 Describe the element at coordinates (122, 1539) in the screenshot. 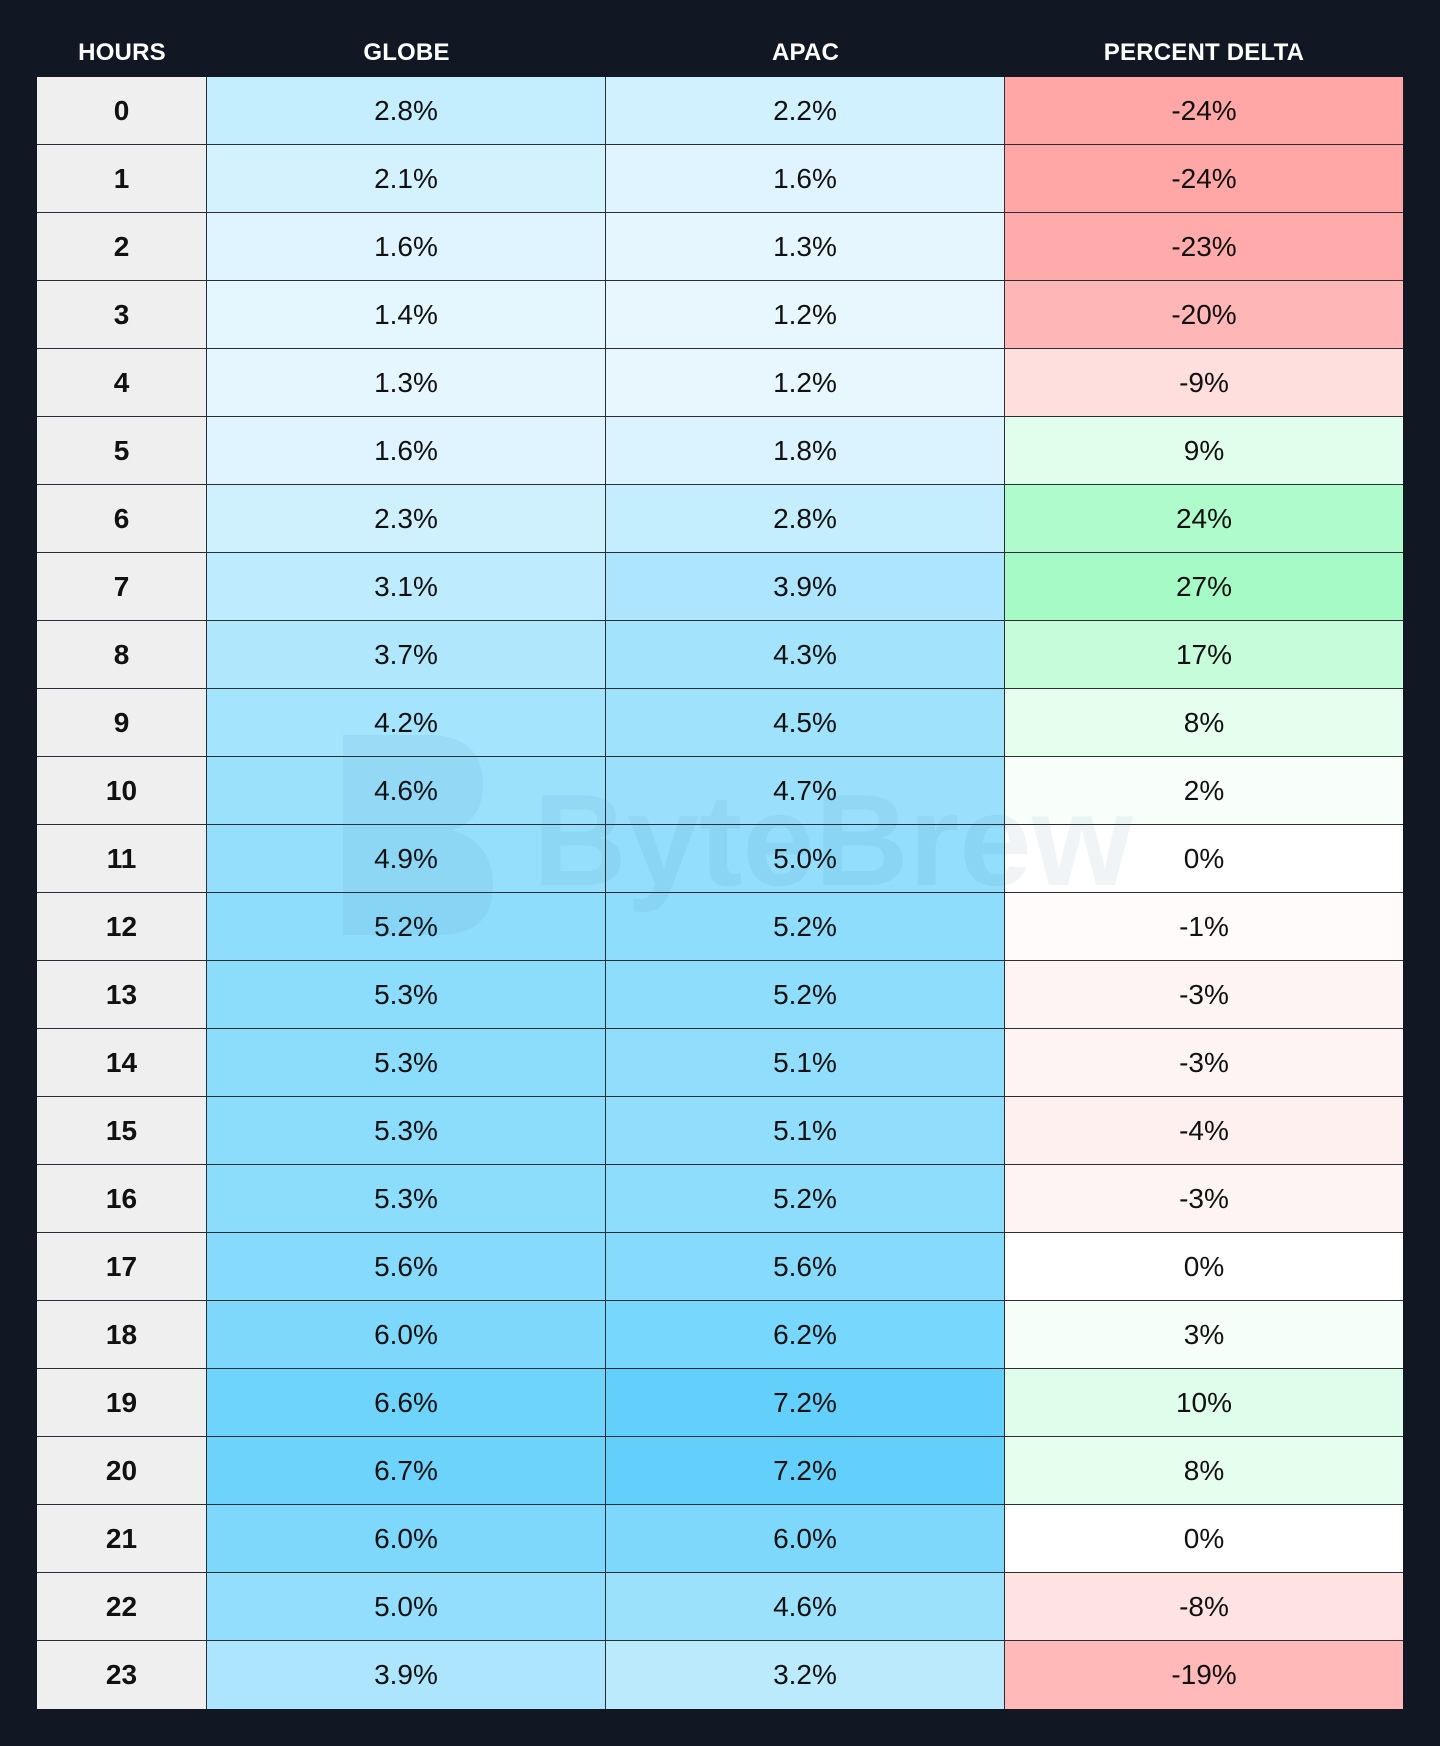

I see `hours-cell: 21` at that location.